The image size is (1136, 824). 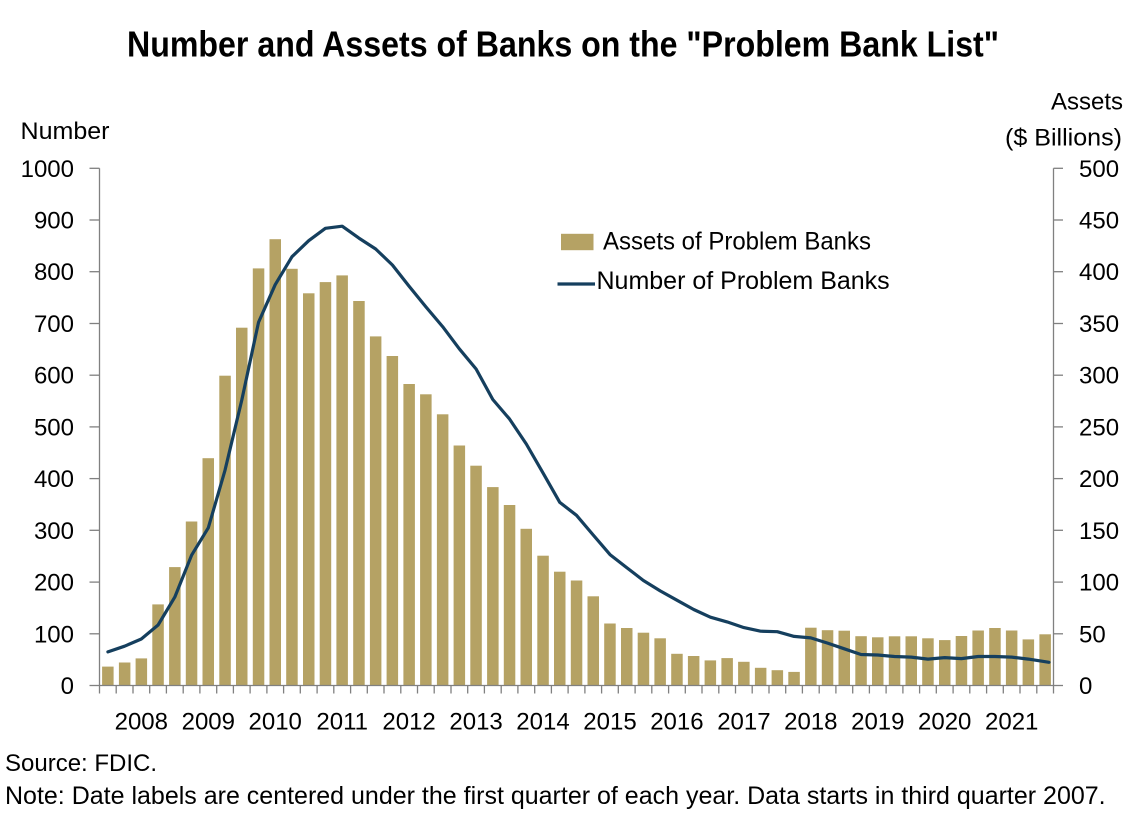 What do you see at coordinates (1092, 634) in the screenshot?
I see `svg-text: 50` at bounding box center [1092, 634].